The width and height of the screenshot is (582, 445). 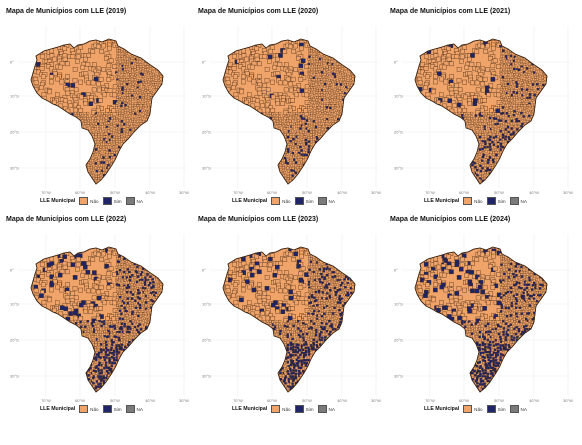 I want to click on municipalities-layer, so click(x=97, y=319).